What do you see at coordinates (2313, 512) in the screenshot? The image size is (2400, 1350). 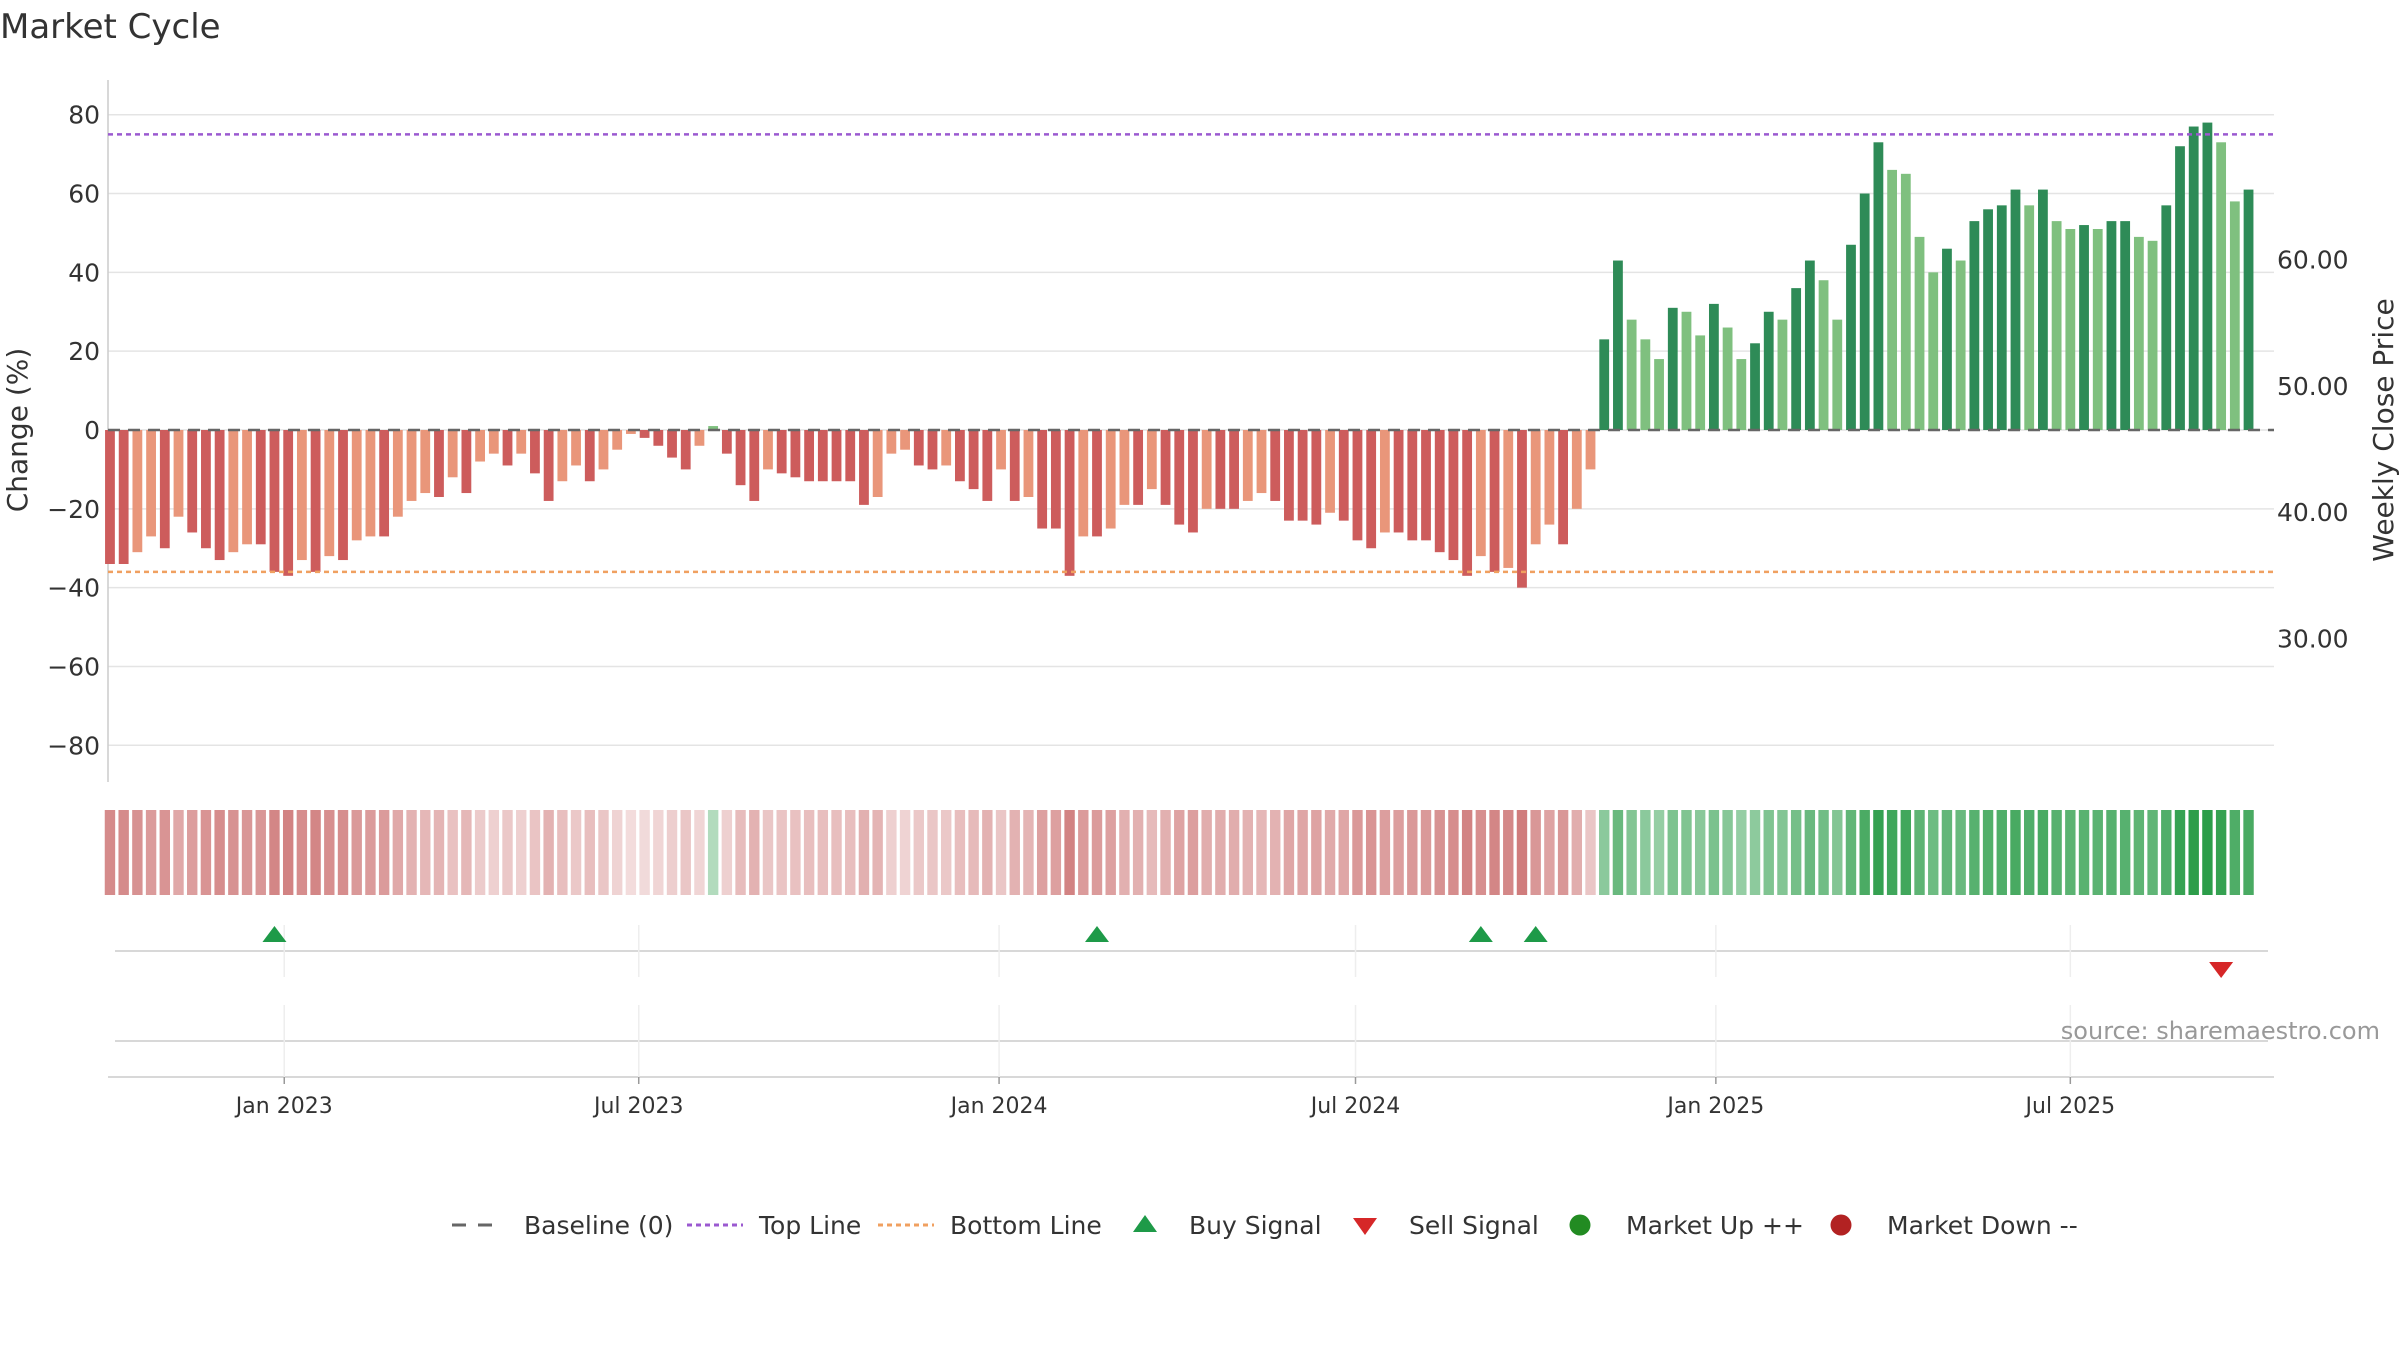 I see `y2-tick-label: 40.00` at bounding box center [2313, 512].